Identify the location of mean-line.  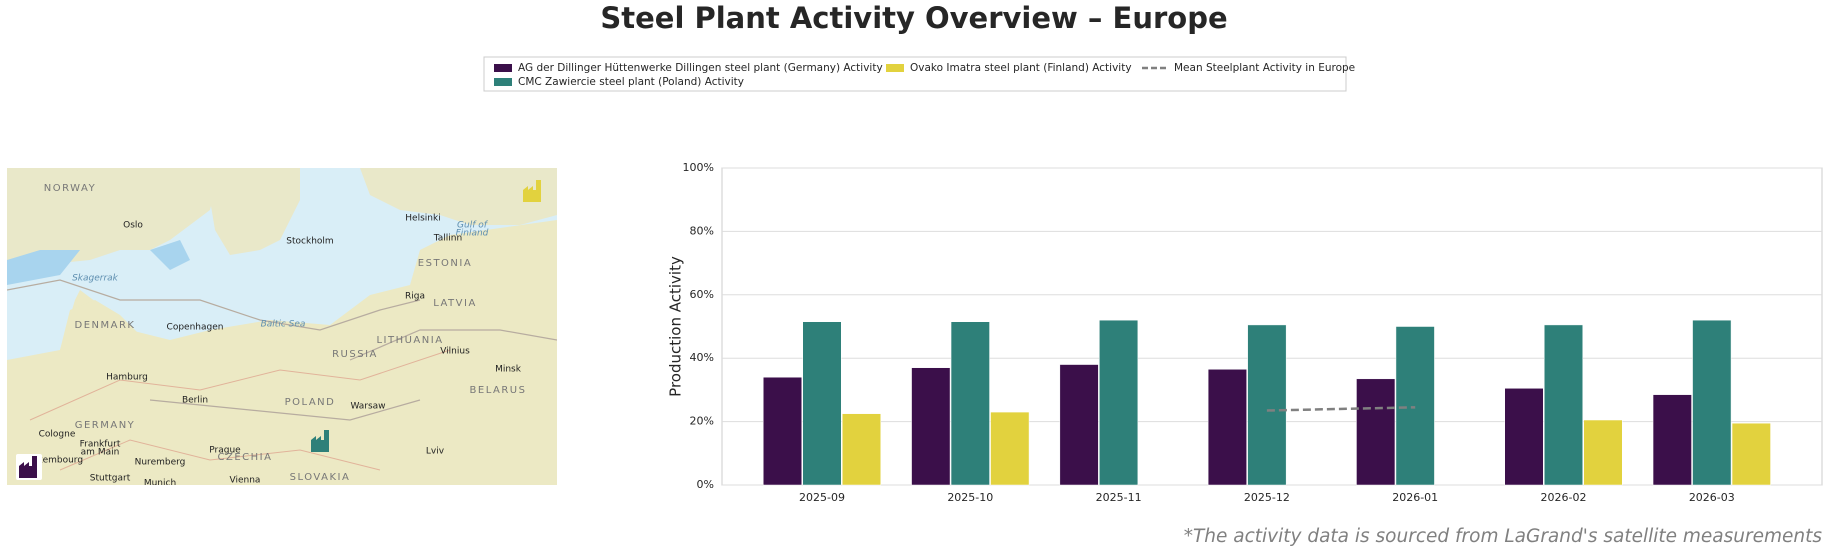
(1489, 400).